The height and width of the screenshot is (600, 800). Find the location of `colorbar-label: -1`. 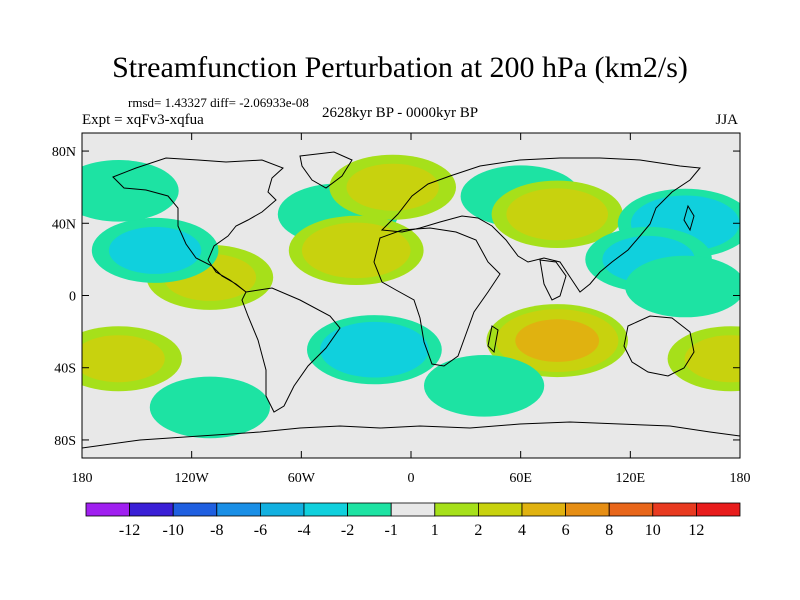

colorbar-label: -1 is located at coordinates (391, 530).